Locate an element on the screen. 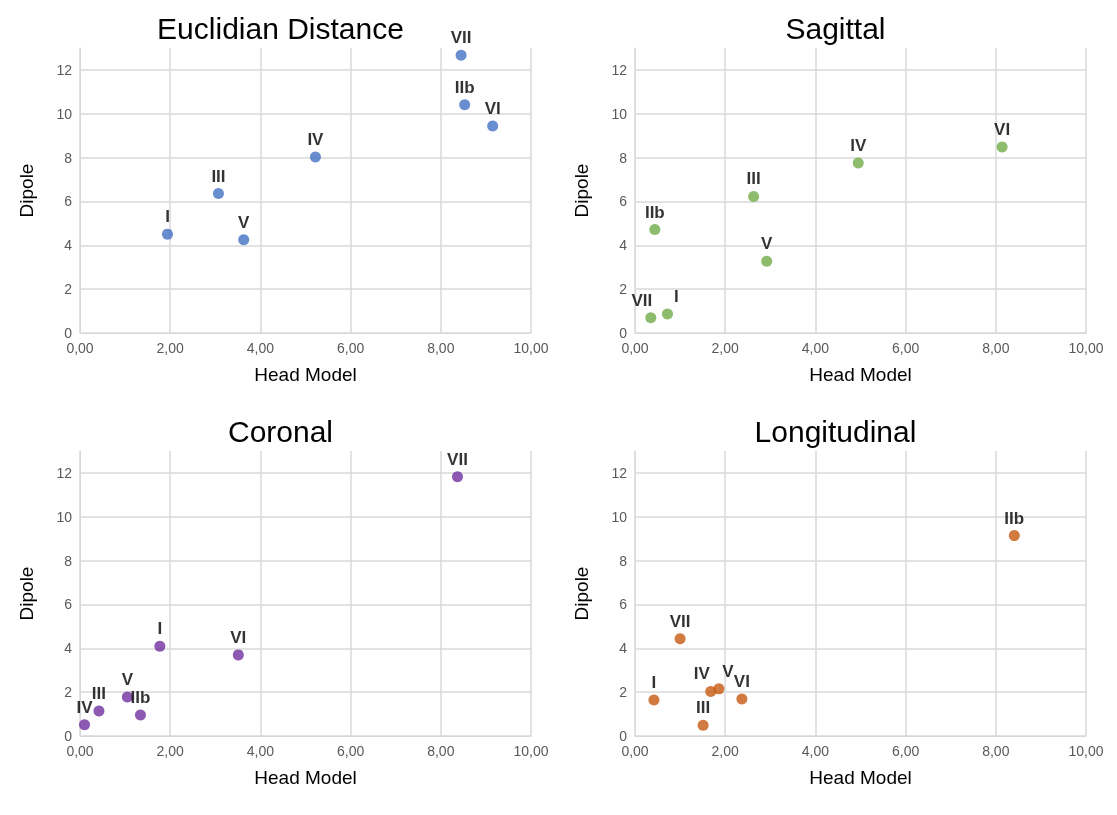 The image size is (1117, 815). chart-title: Longitudinal is located at coordinates (835, 431).